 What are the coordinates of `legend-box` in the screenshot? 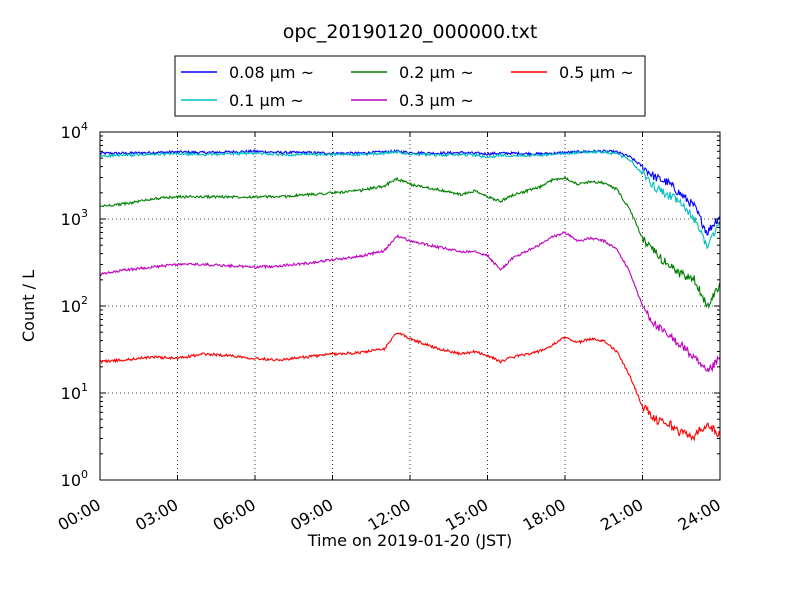 It's located at (410, 86).